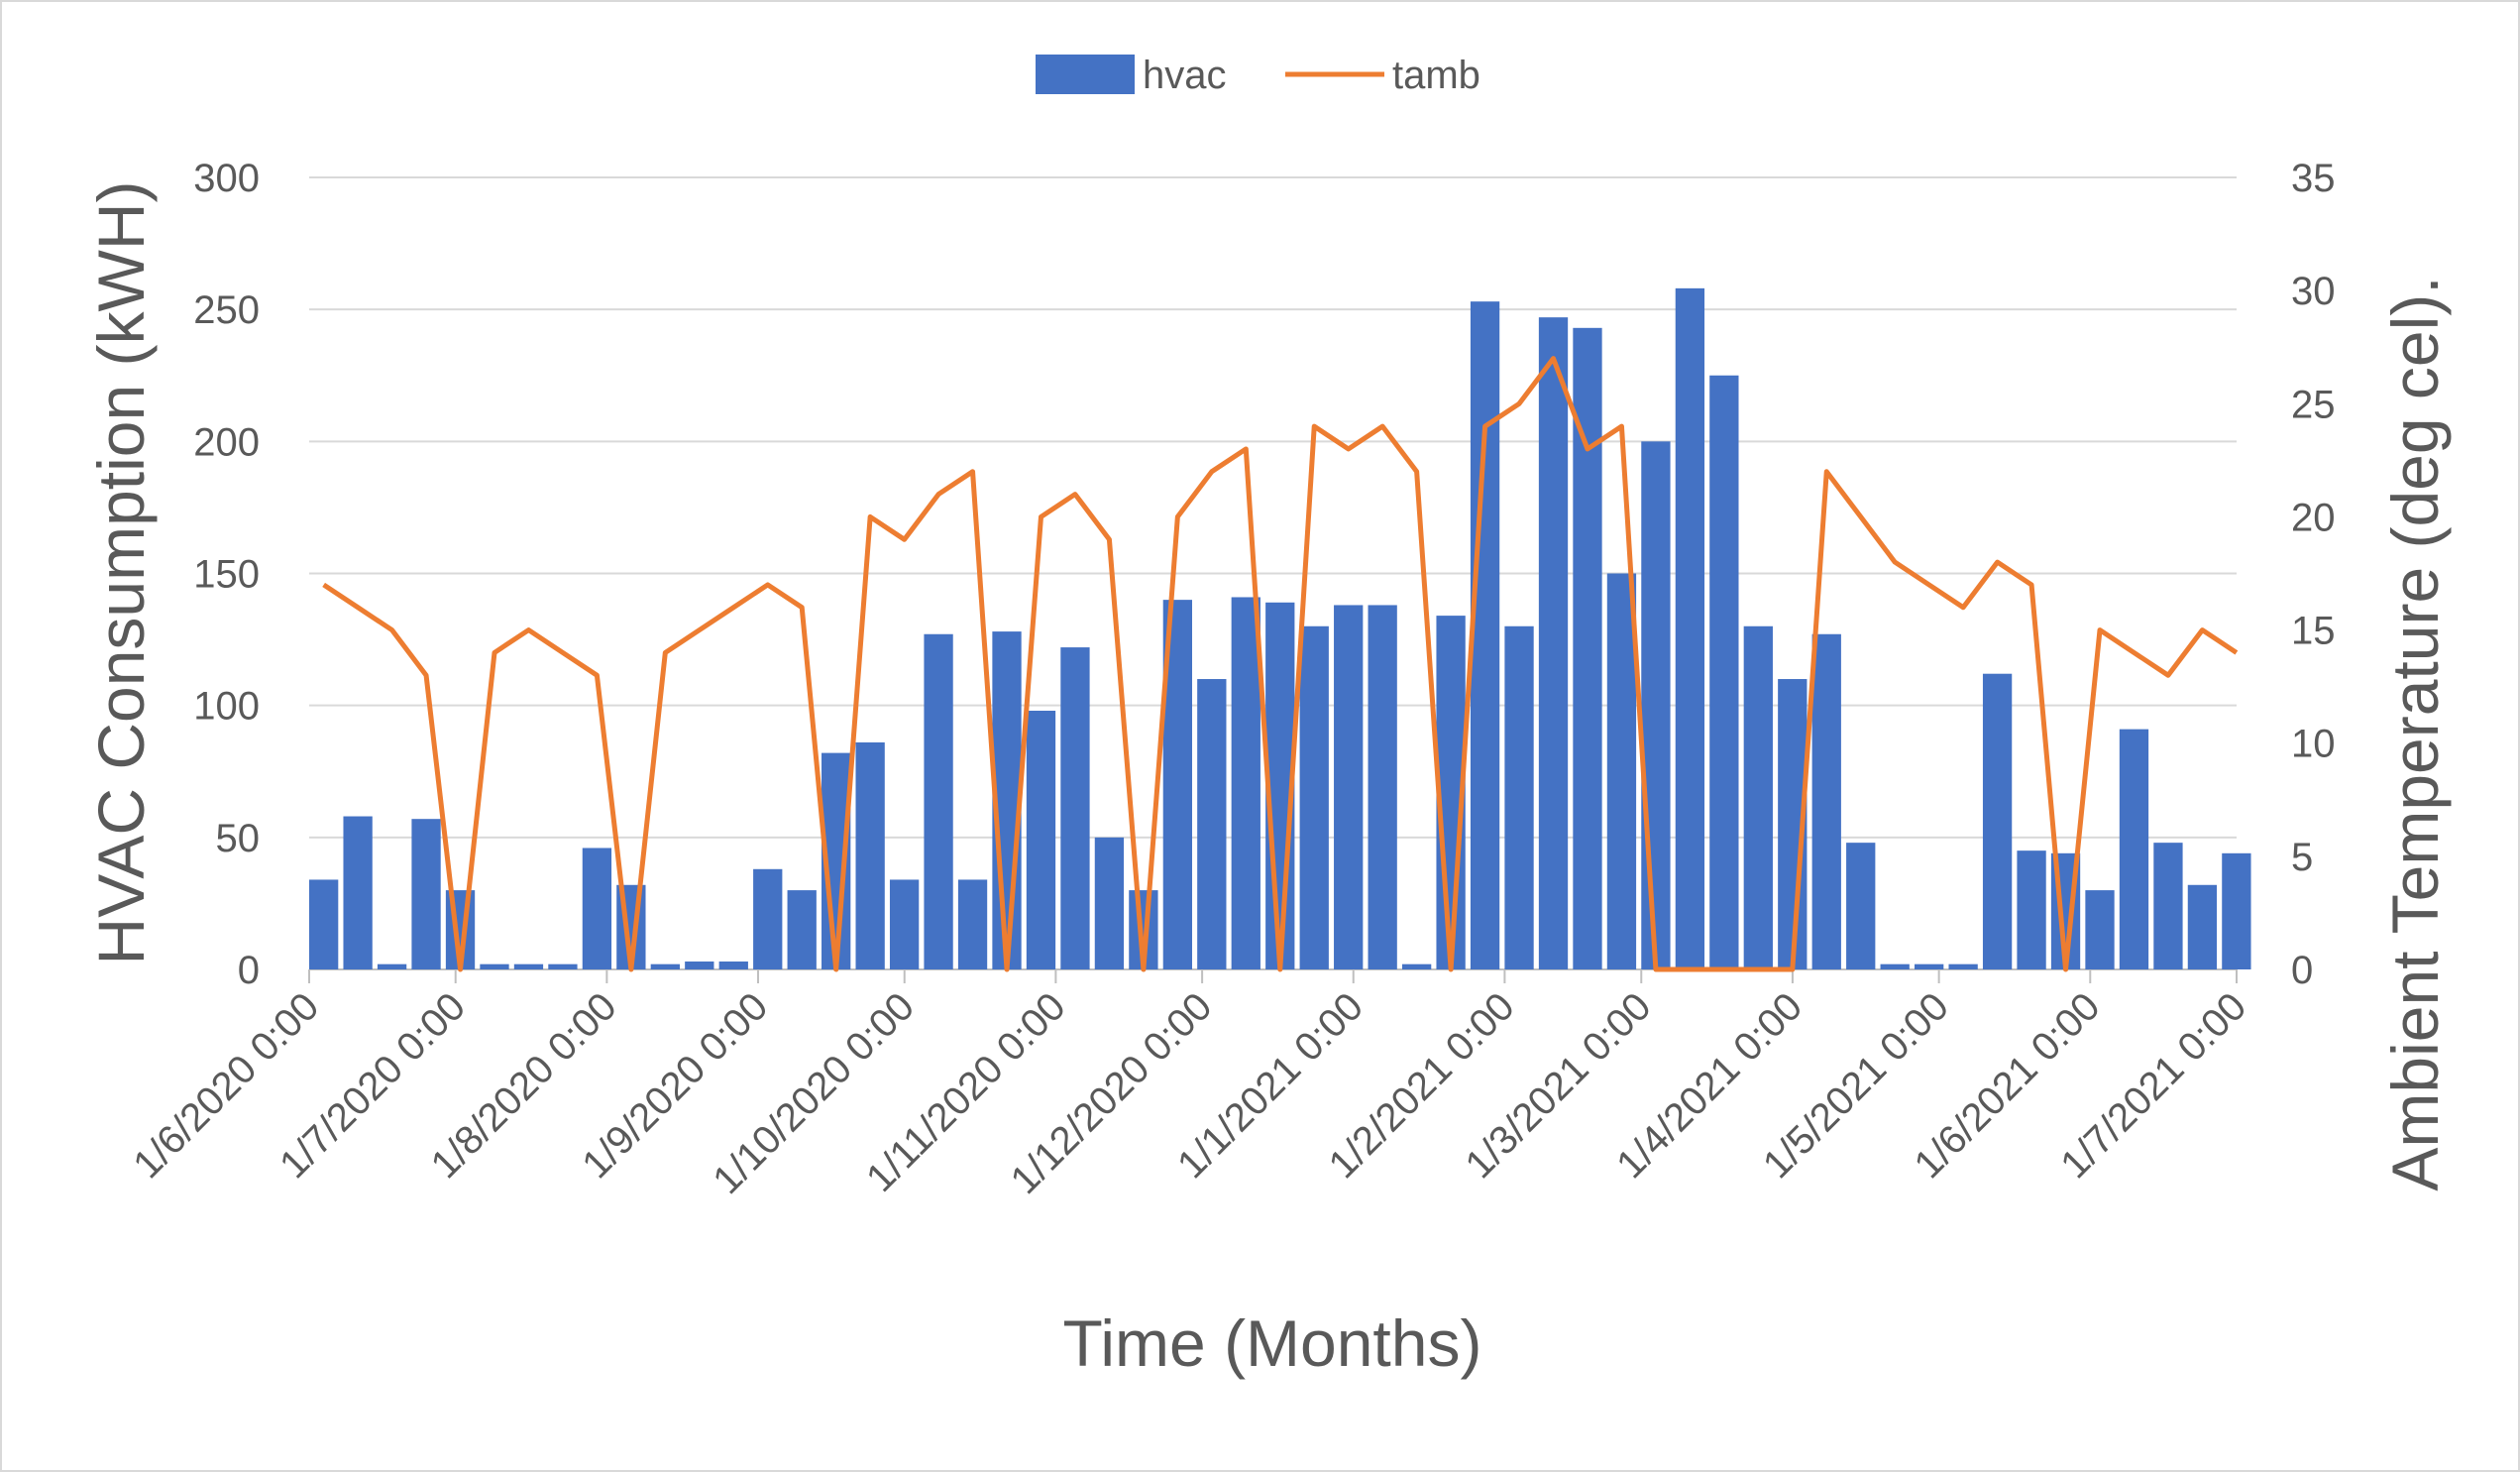 The image size is (2520, 1472). Describe the element at coordinates (1185, 75) in the screenshot. I see `legend-label: hvac` at that location.